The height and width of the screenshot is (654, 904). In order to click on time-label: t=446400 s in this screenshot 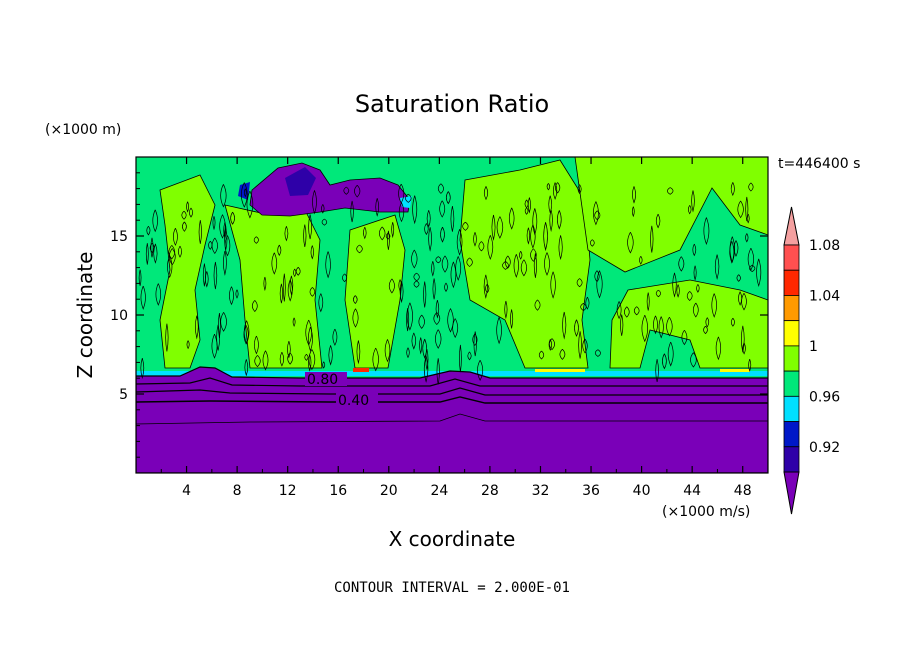, I will do `click(819, 164)`.